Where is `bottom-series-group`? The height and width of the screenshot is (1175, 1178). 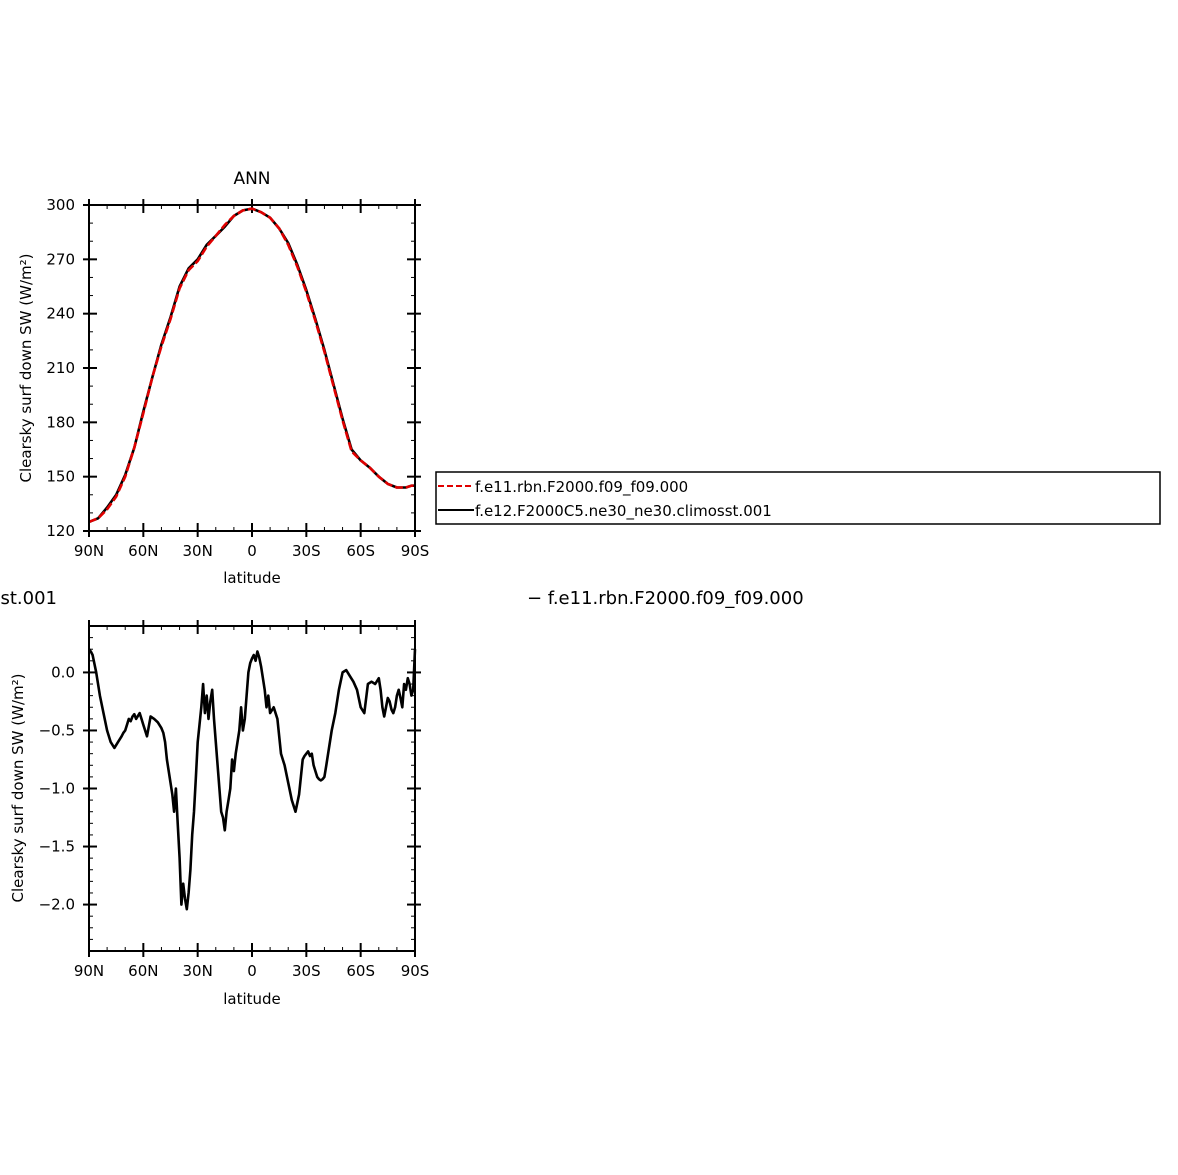
bottom-series-group is located at coordinates (252, 779).